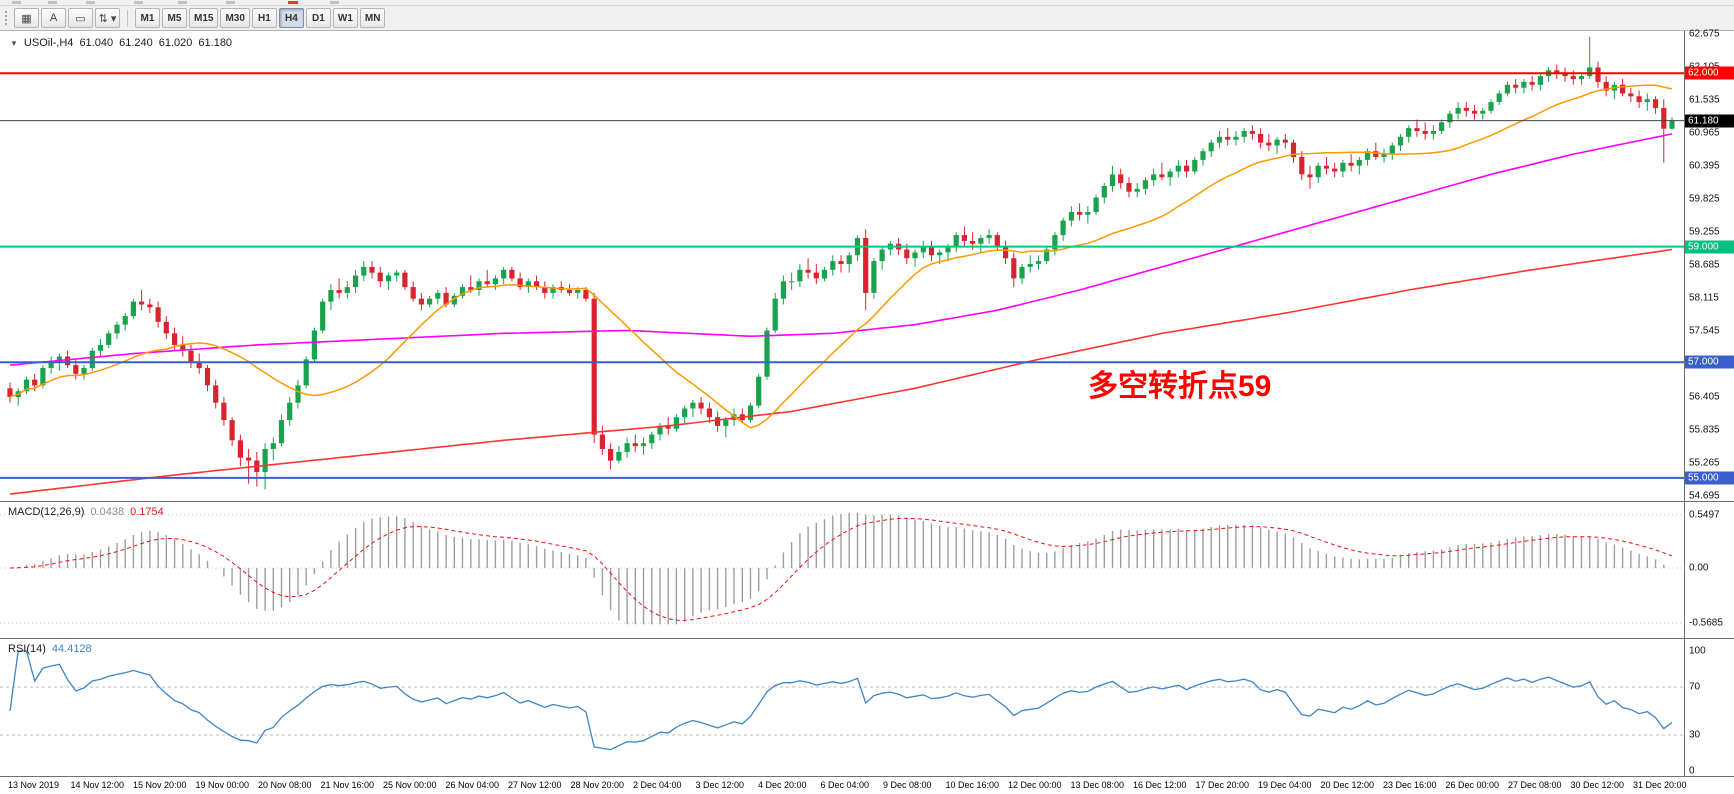 The image size is (1734, 794). I want to click on time-axis-label: 25 Nov 00:00, so click(410, 785).